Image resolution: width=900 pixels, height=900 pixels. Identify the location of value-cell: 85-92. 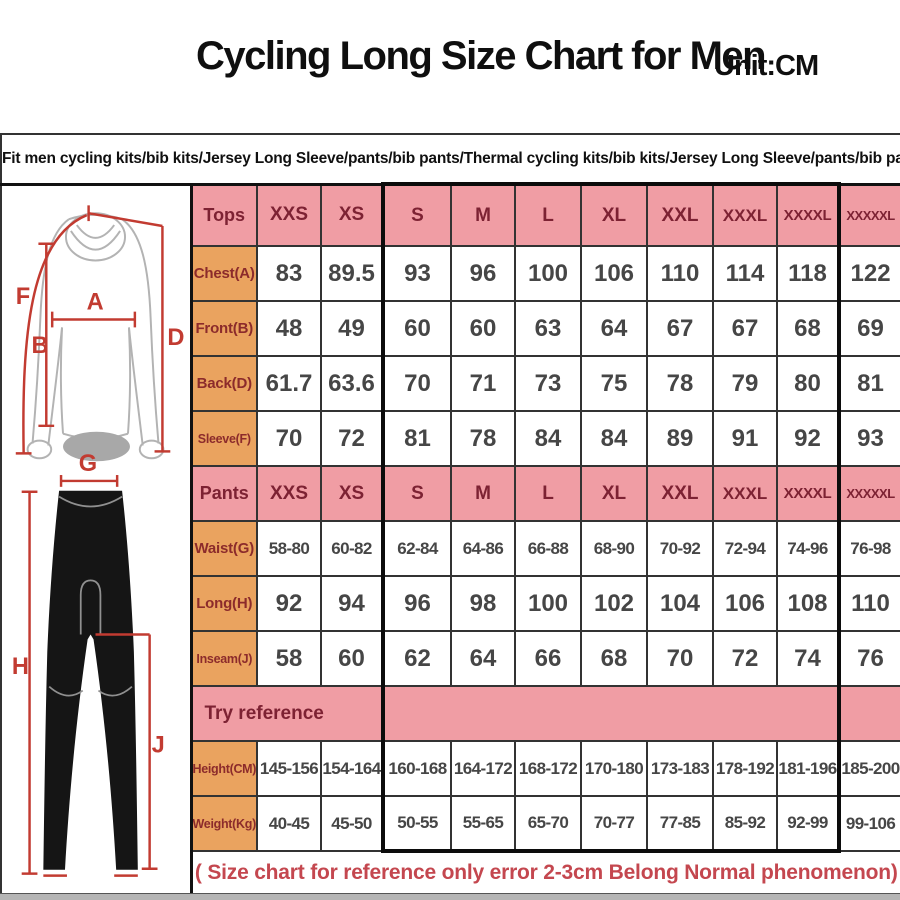
(745, 824).